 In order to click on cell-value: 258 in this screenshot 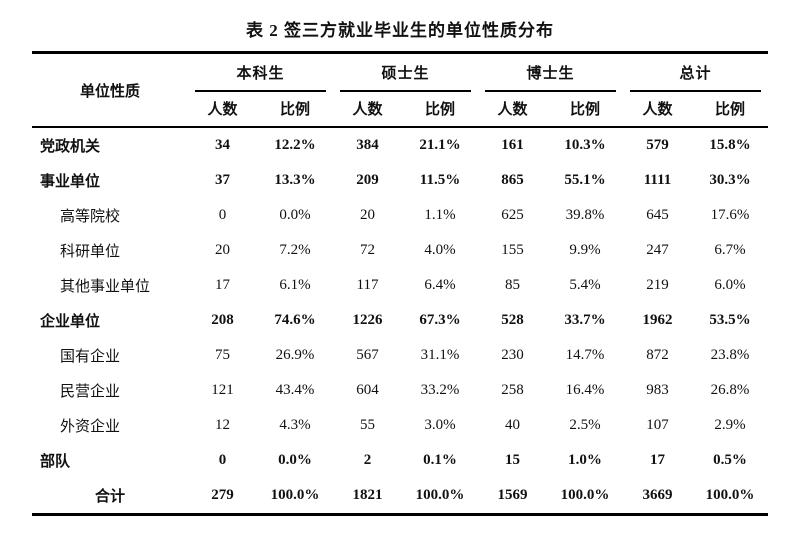, I will do `click(512, 390)`.